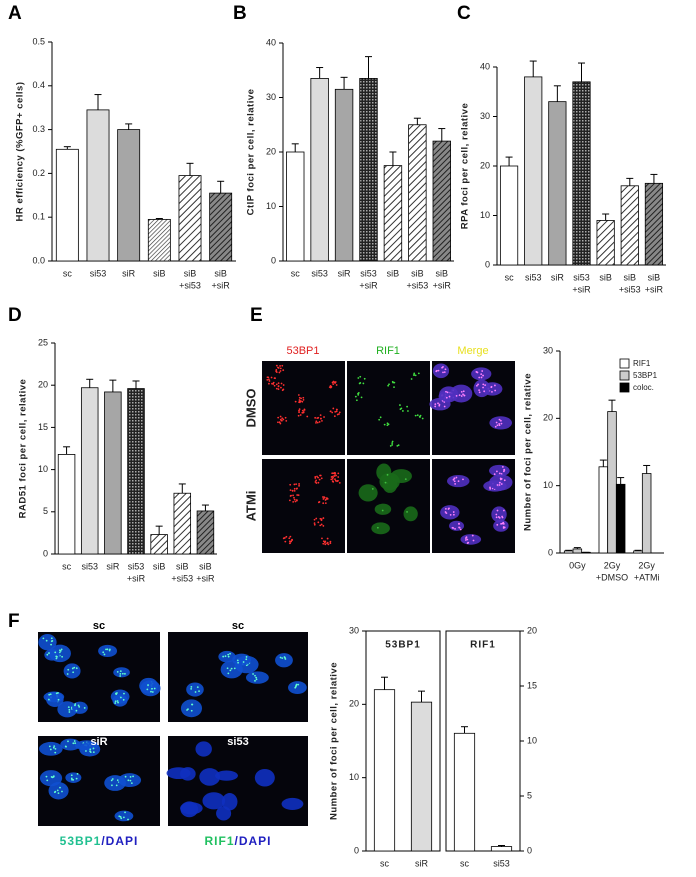  What do you see at coordinates (385, 863) in the screenshot?
I see `x-tick-label: sc` at bounding box center [385, 863].